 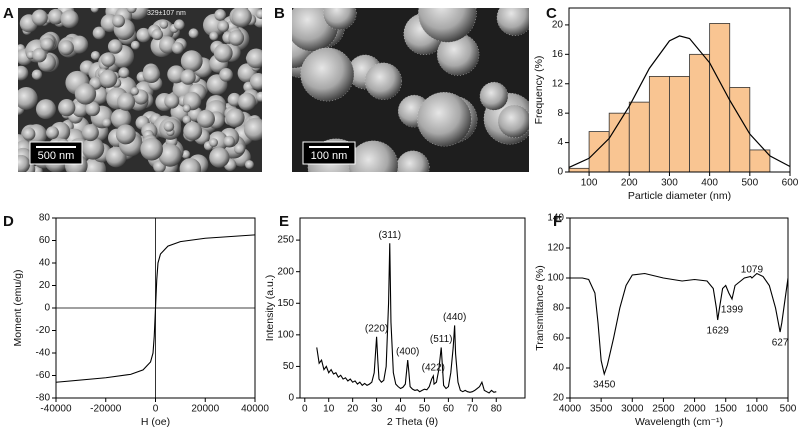 What do you see at coordinates (425, 409) in the screenshot?
I see `x-tick-label: 50` at bounding box center [425, 409].